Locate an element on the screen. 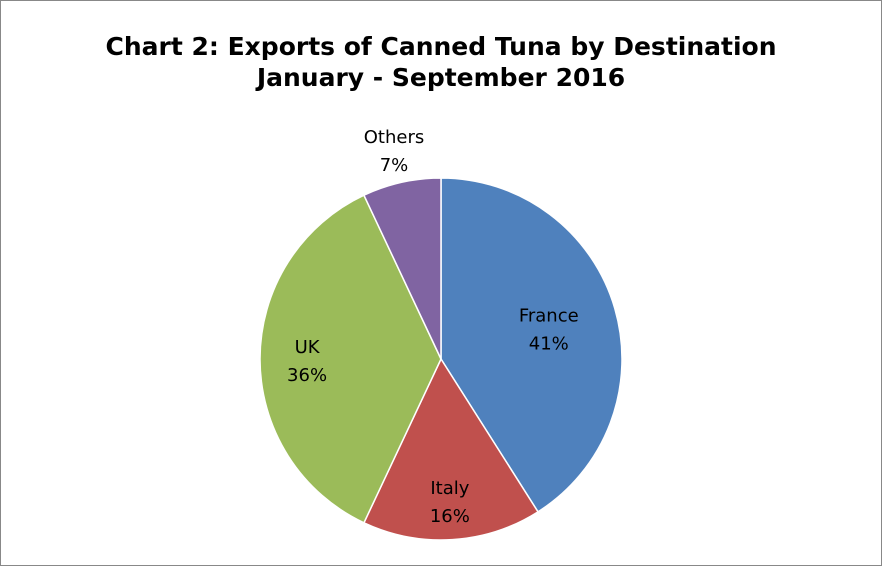 This screenshot has height=566, width=882. pie-slice-italy is located at coordinates (451, 449).